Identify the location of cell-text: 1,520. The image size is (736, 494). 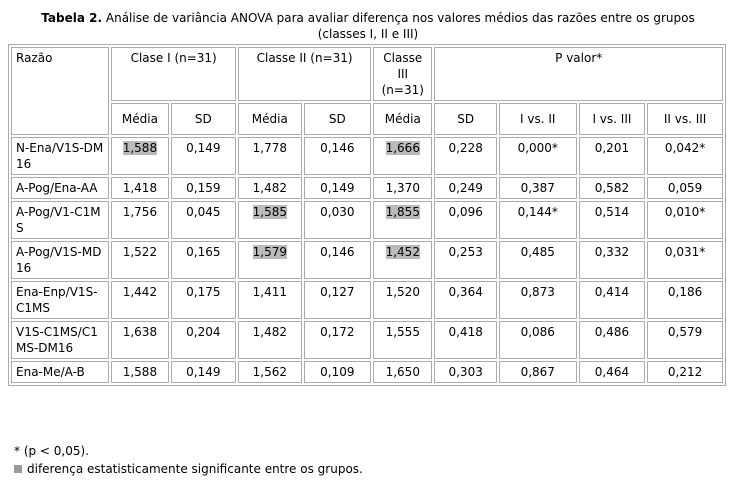
(402, 292).